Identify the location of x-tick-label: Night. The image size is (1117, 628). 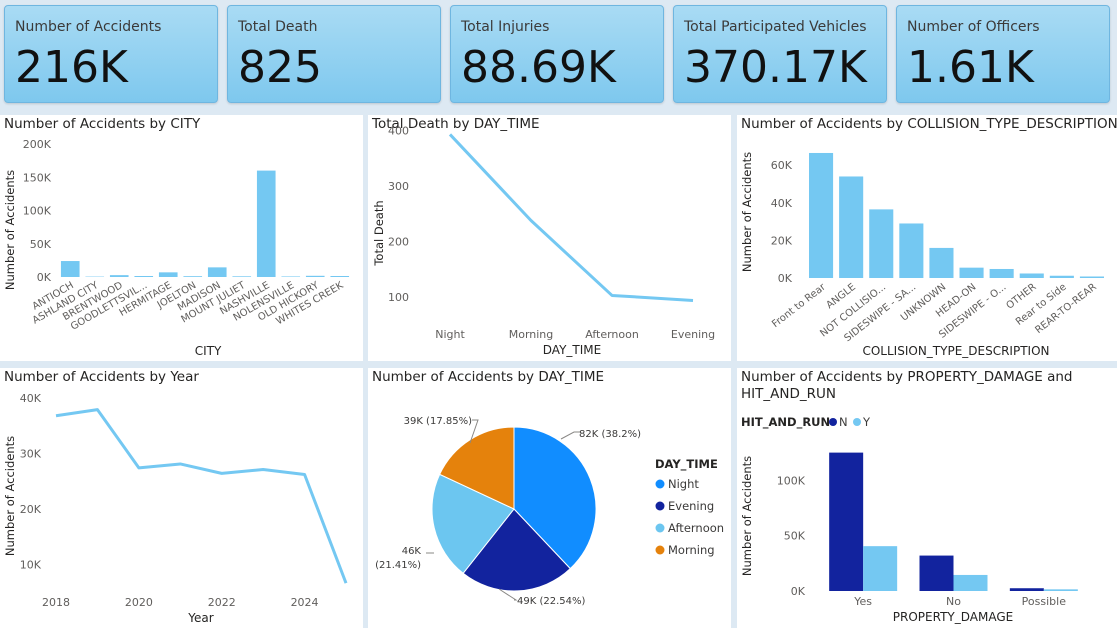
(450, 334).